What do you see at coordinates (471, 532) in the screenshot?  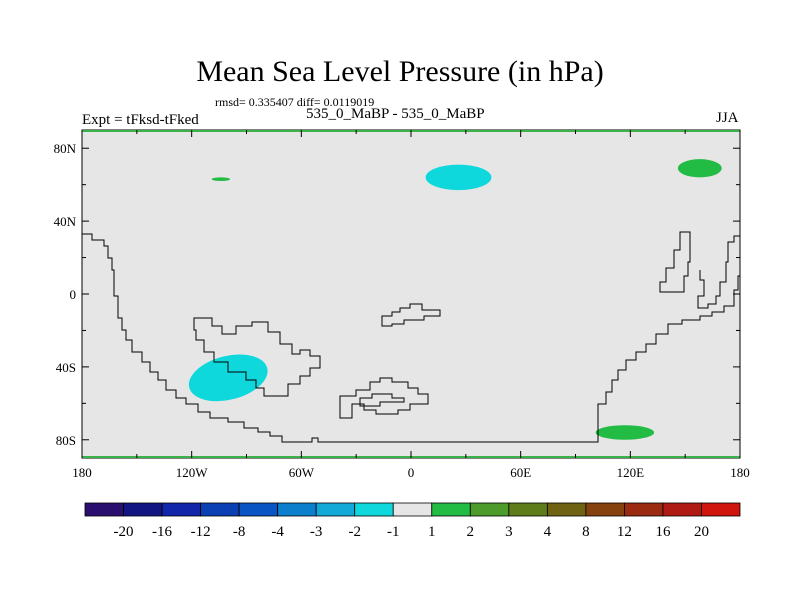 I see `colorbar-label: 2` at bounding box center [471, 532].